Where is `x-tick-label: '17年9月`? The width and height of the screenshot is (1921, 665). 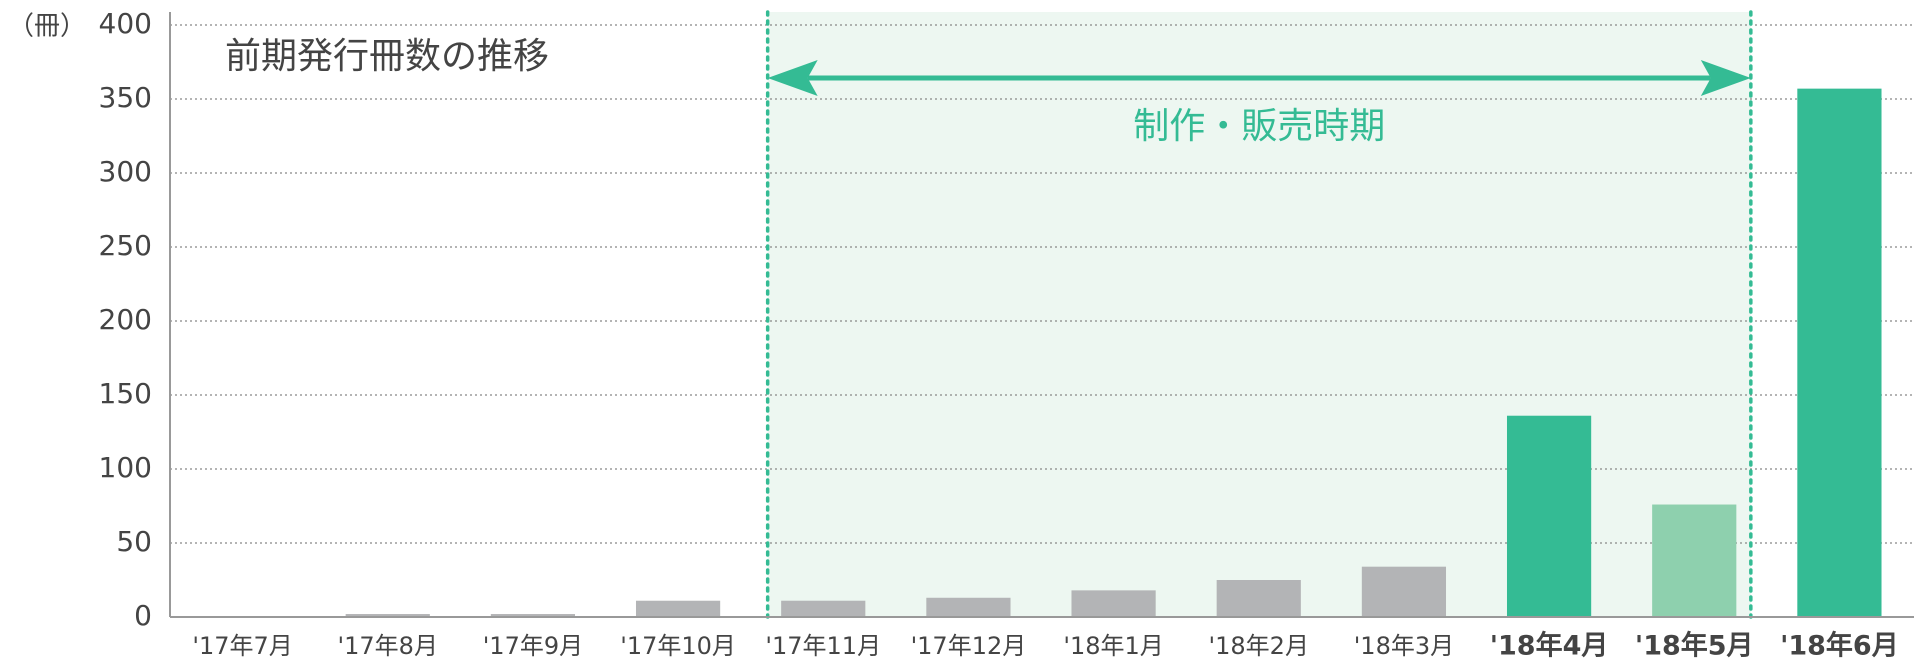 x-tick-label: '17年9月 is located at coordinates (533, 646).